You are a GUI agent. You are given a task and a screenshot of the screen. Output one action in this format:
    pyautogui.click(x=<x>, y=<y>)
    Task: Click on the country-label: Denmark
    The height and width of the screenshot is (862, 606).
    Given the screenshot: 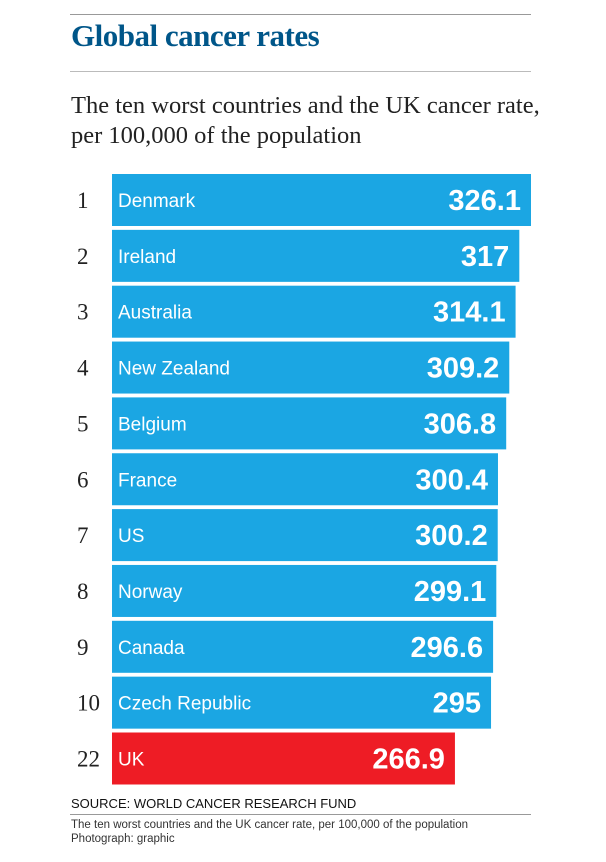 What is the action you would take?
    pyautogui.click(x=157, y=201)
    